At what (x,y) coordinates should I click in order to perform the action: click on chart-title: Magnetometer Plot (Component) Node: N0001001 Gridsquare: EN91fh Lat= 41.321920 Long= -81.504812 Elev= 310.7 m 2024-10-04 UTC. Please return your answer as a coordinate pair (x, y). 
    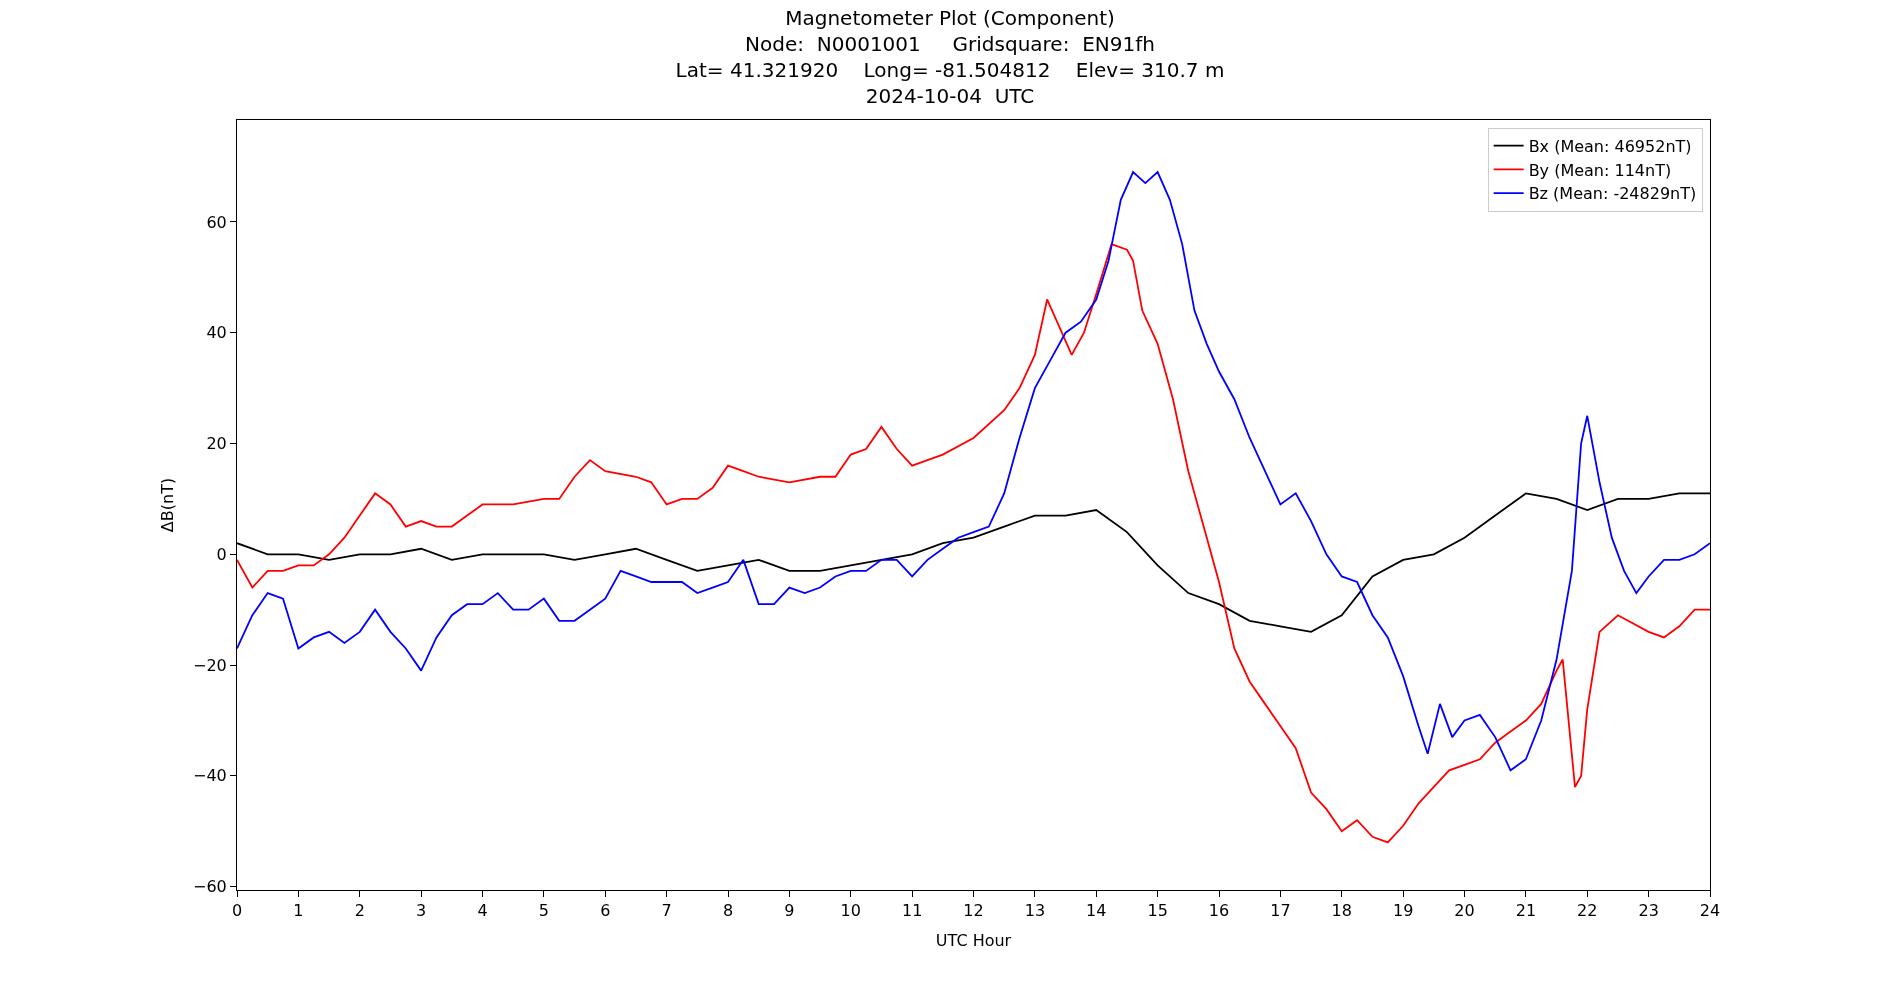
    Looking at the image, I should click on (950, 57).